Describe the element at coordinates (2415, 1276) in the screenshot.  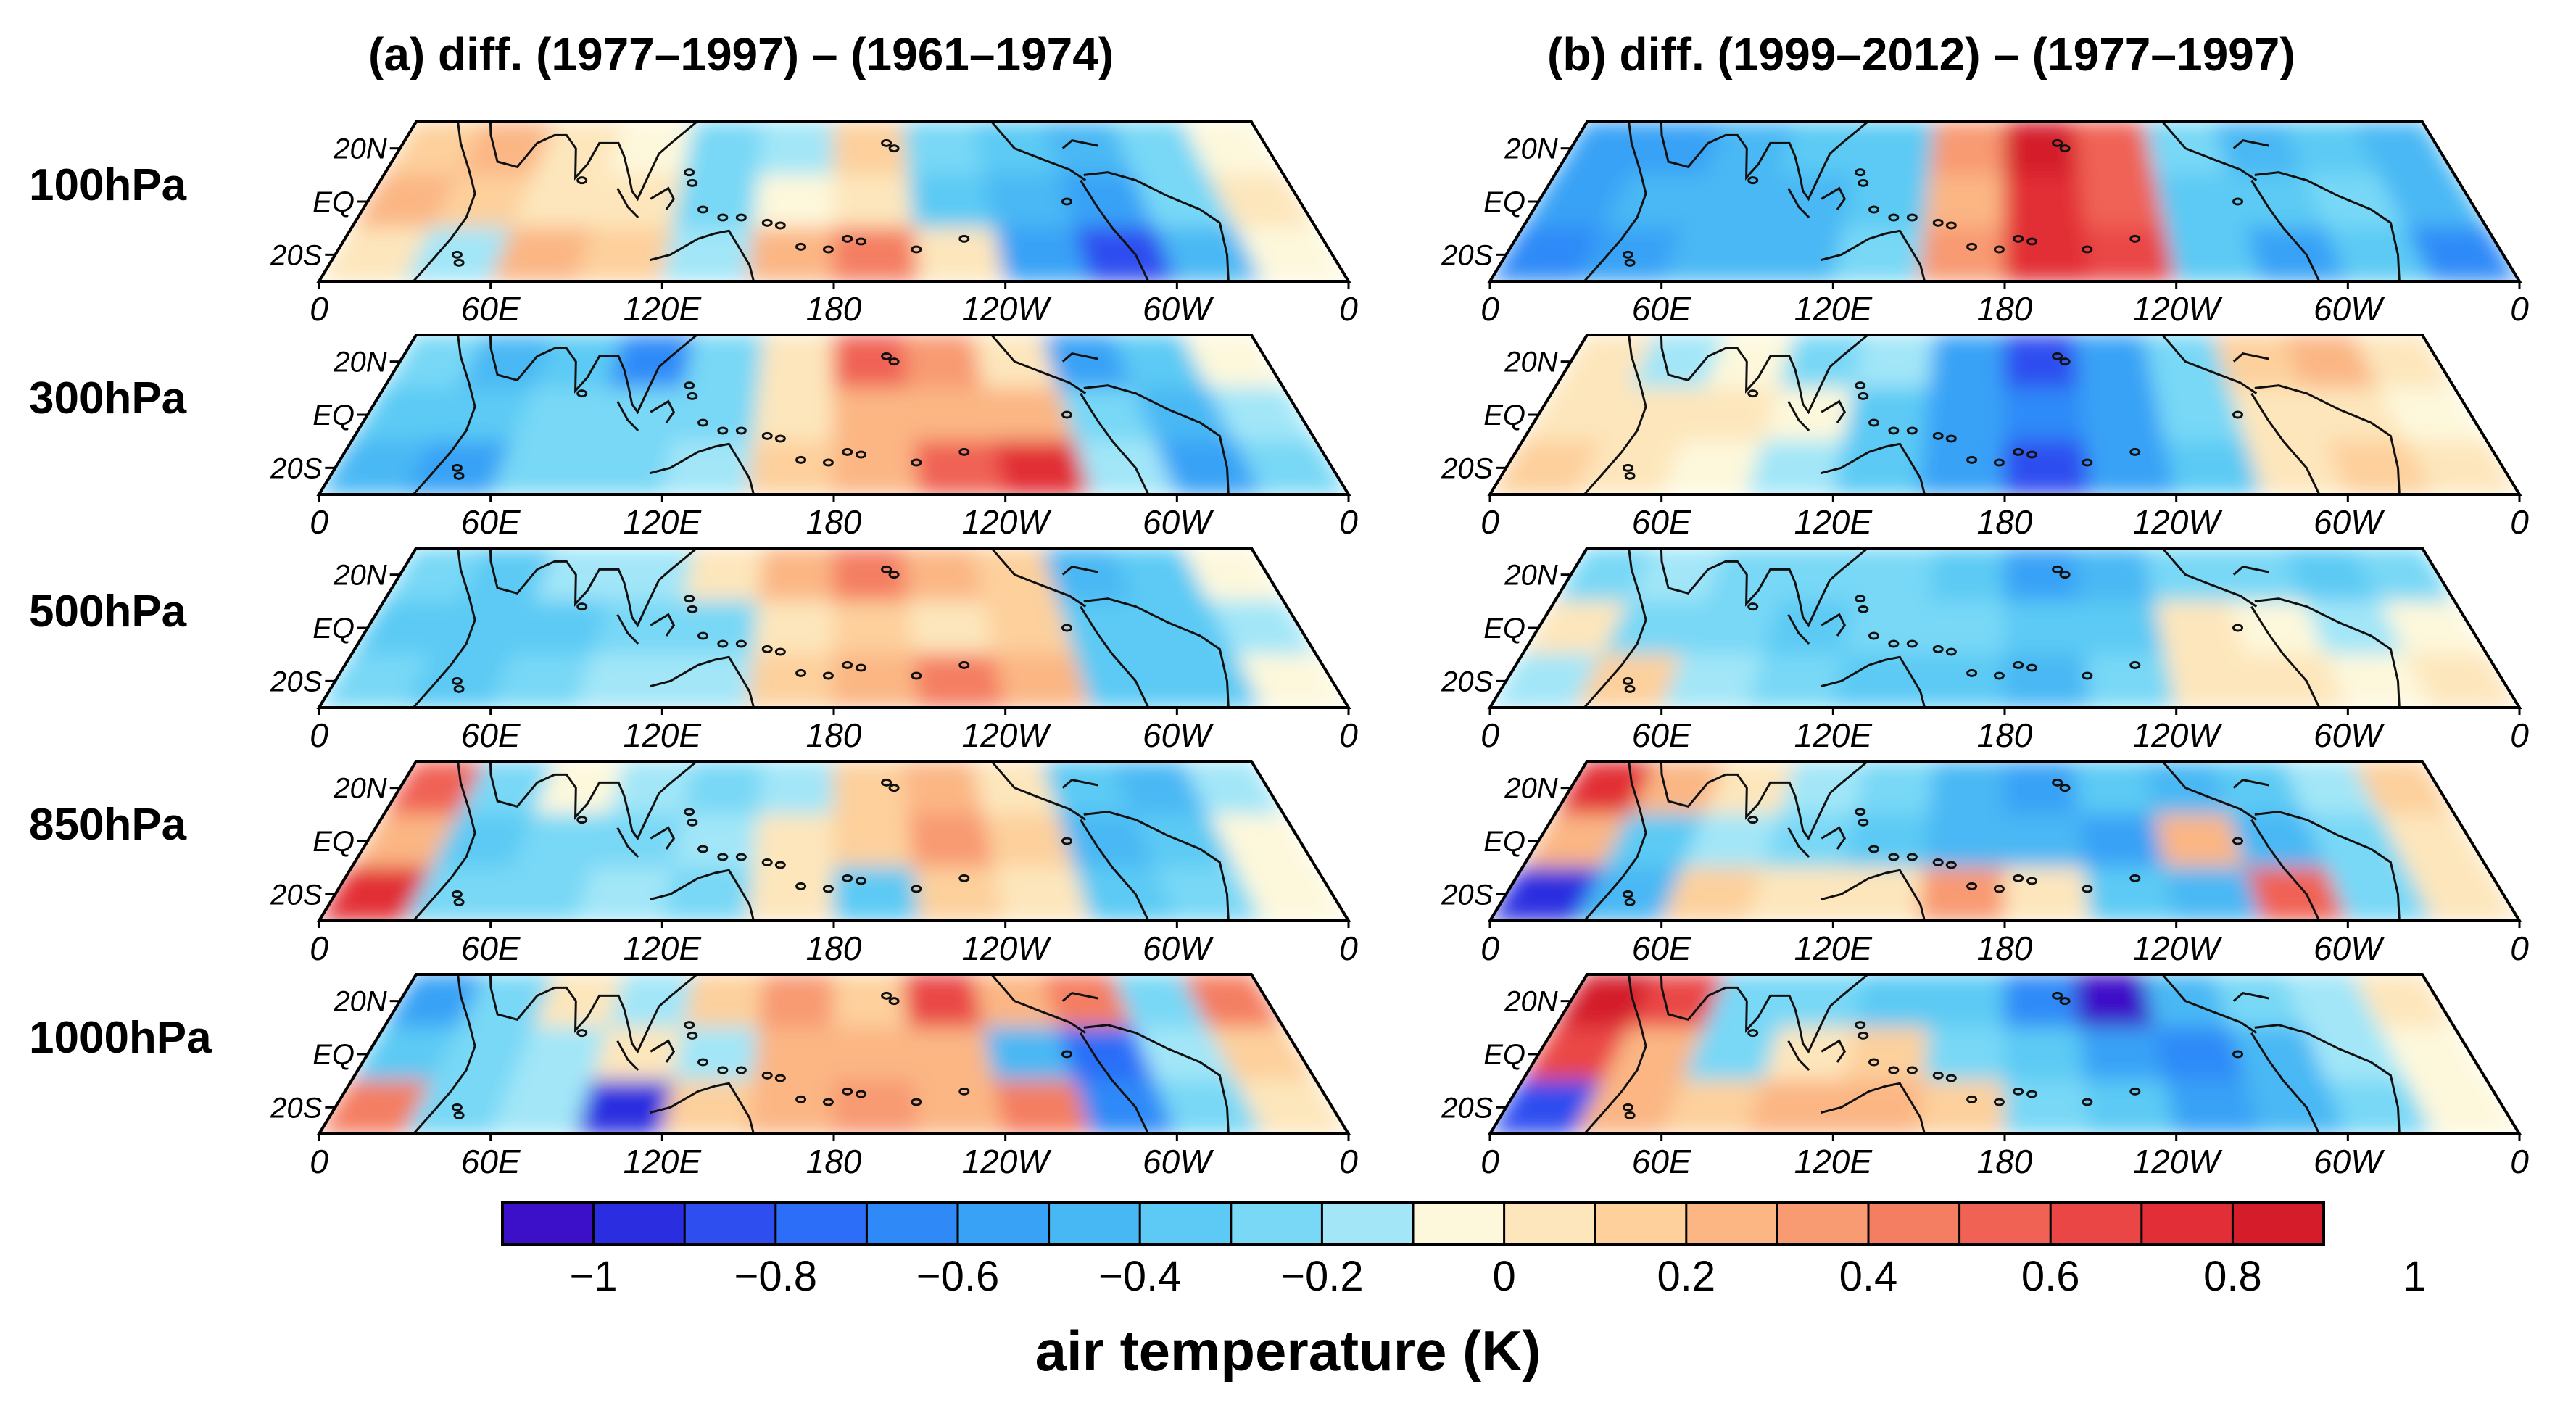
I see `colorbar-tick-label: 1` at that location.